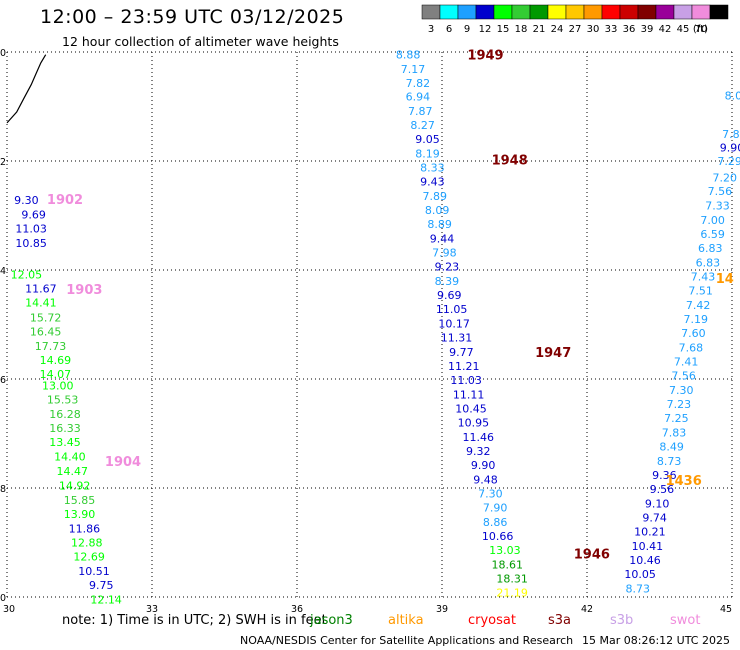 The image size is (740, 650). I want to click on wave-height-value: 7.20, so click(725, 177).